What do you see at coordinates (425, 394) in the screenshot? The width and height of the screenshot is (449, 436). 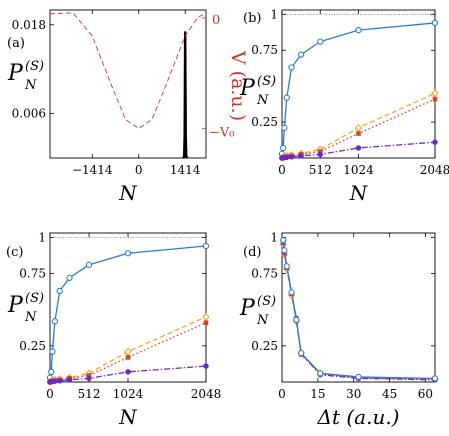 I see `x-tick-label: 60` at bounding box center [425, 394].